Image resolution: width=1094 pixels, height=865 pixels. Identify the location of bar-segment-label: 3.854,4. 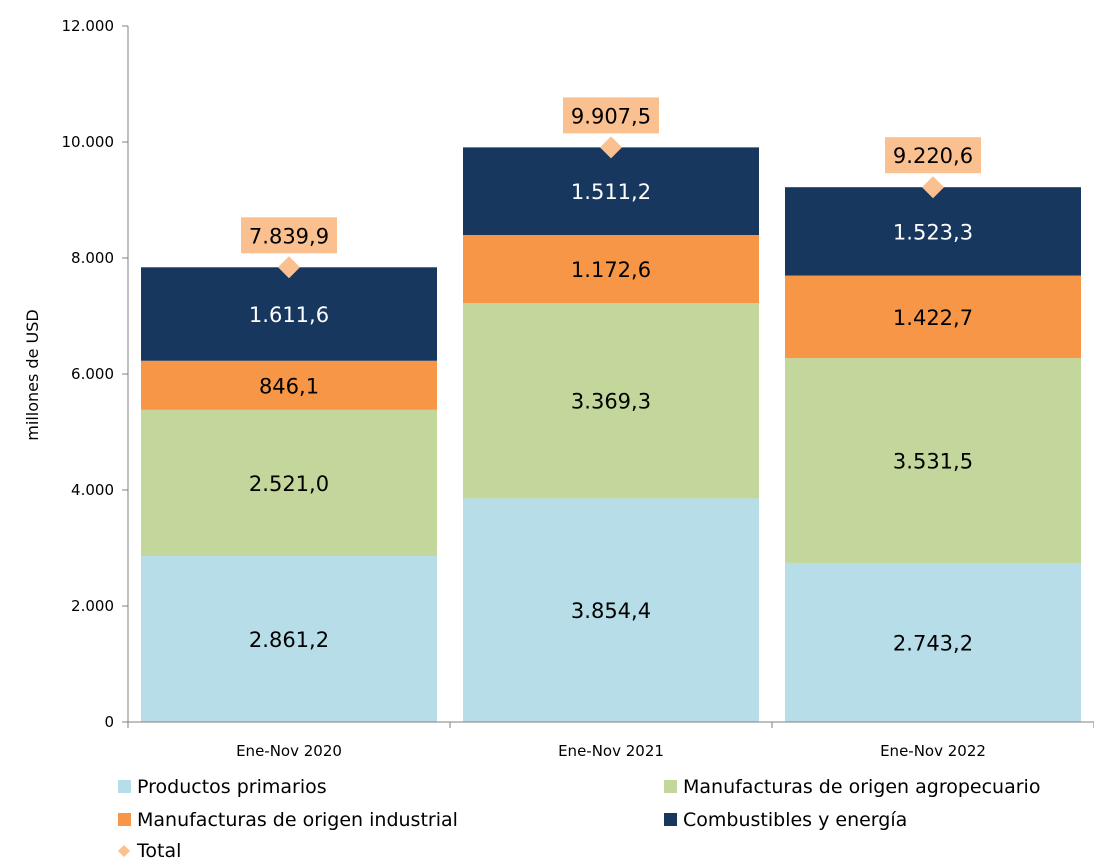
(611, 611).